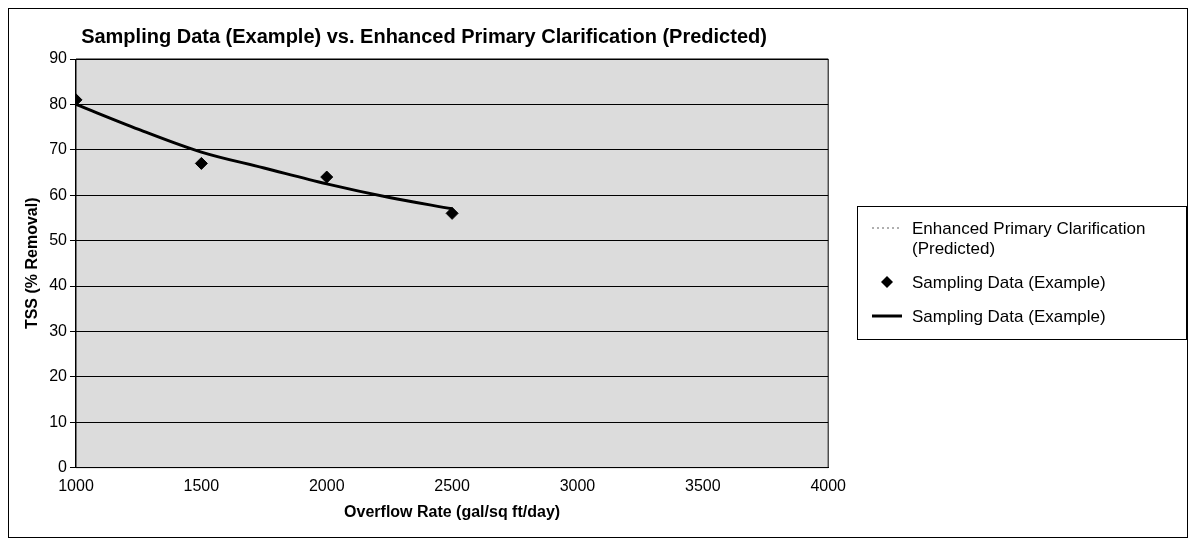 The height and width of the screenshot is (552, 1199). I want to click on x-tick-label: 3500, so click(703, 485).